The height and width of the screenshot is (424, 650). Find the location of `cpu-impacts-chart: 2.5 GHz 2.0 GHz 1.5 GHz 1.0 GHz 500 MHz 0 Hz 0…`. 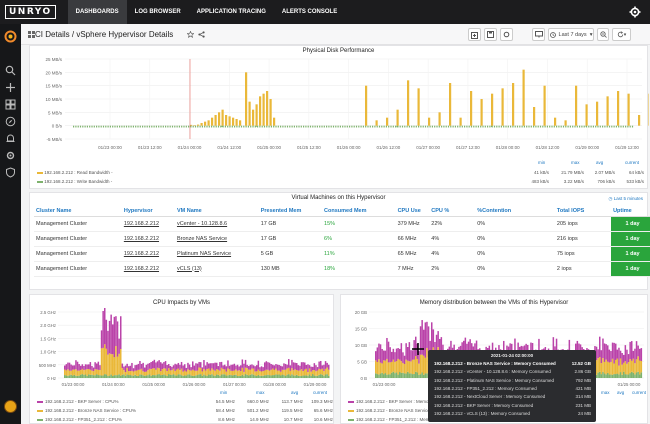

cpu-impacts-chart: 2.5 GHz 2.0 GHz 1.5 GHz 1.0 GHz 500 MHz 0 Hz 0… is located at coordinates (182, 348).